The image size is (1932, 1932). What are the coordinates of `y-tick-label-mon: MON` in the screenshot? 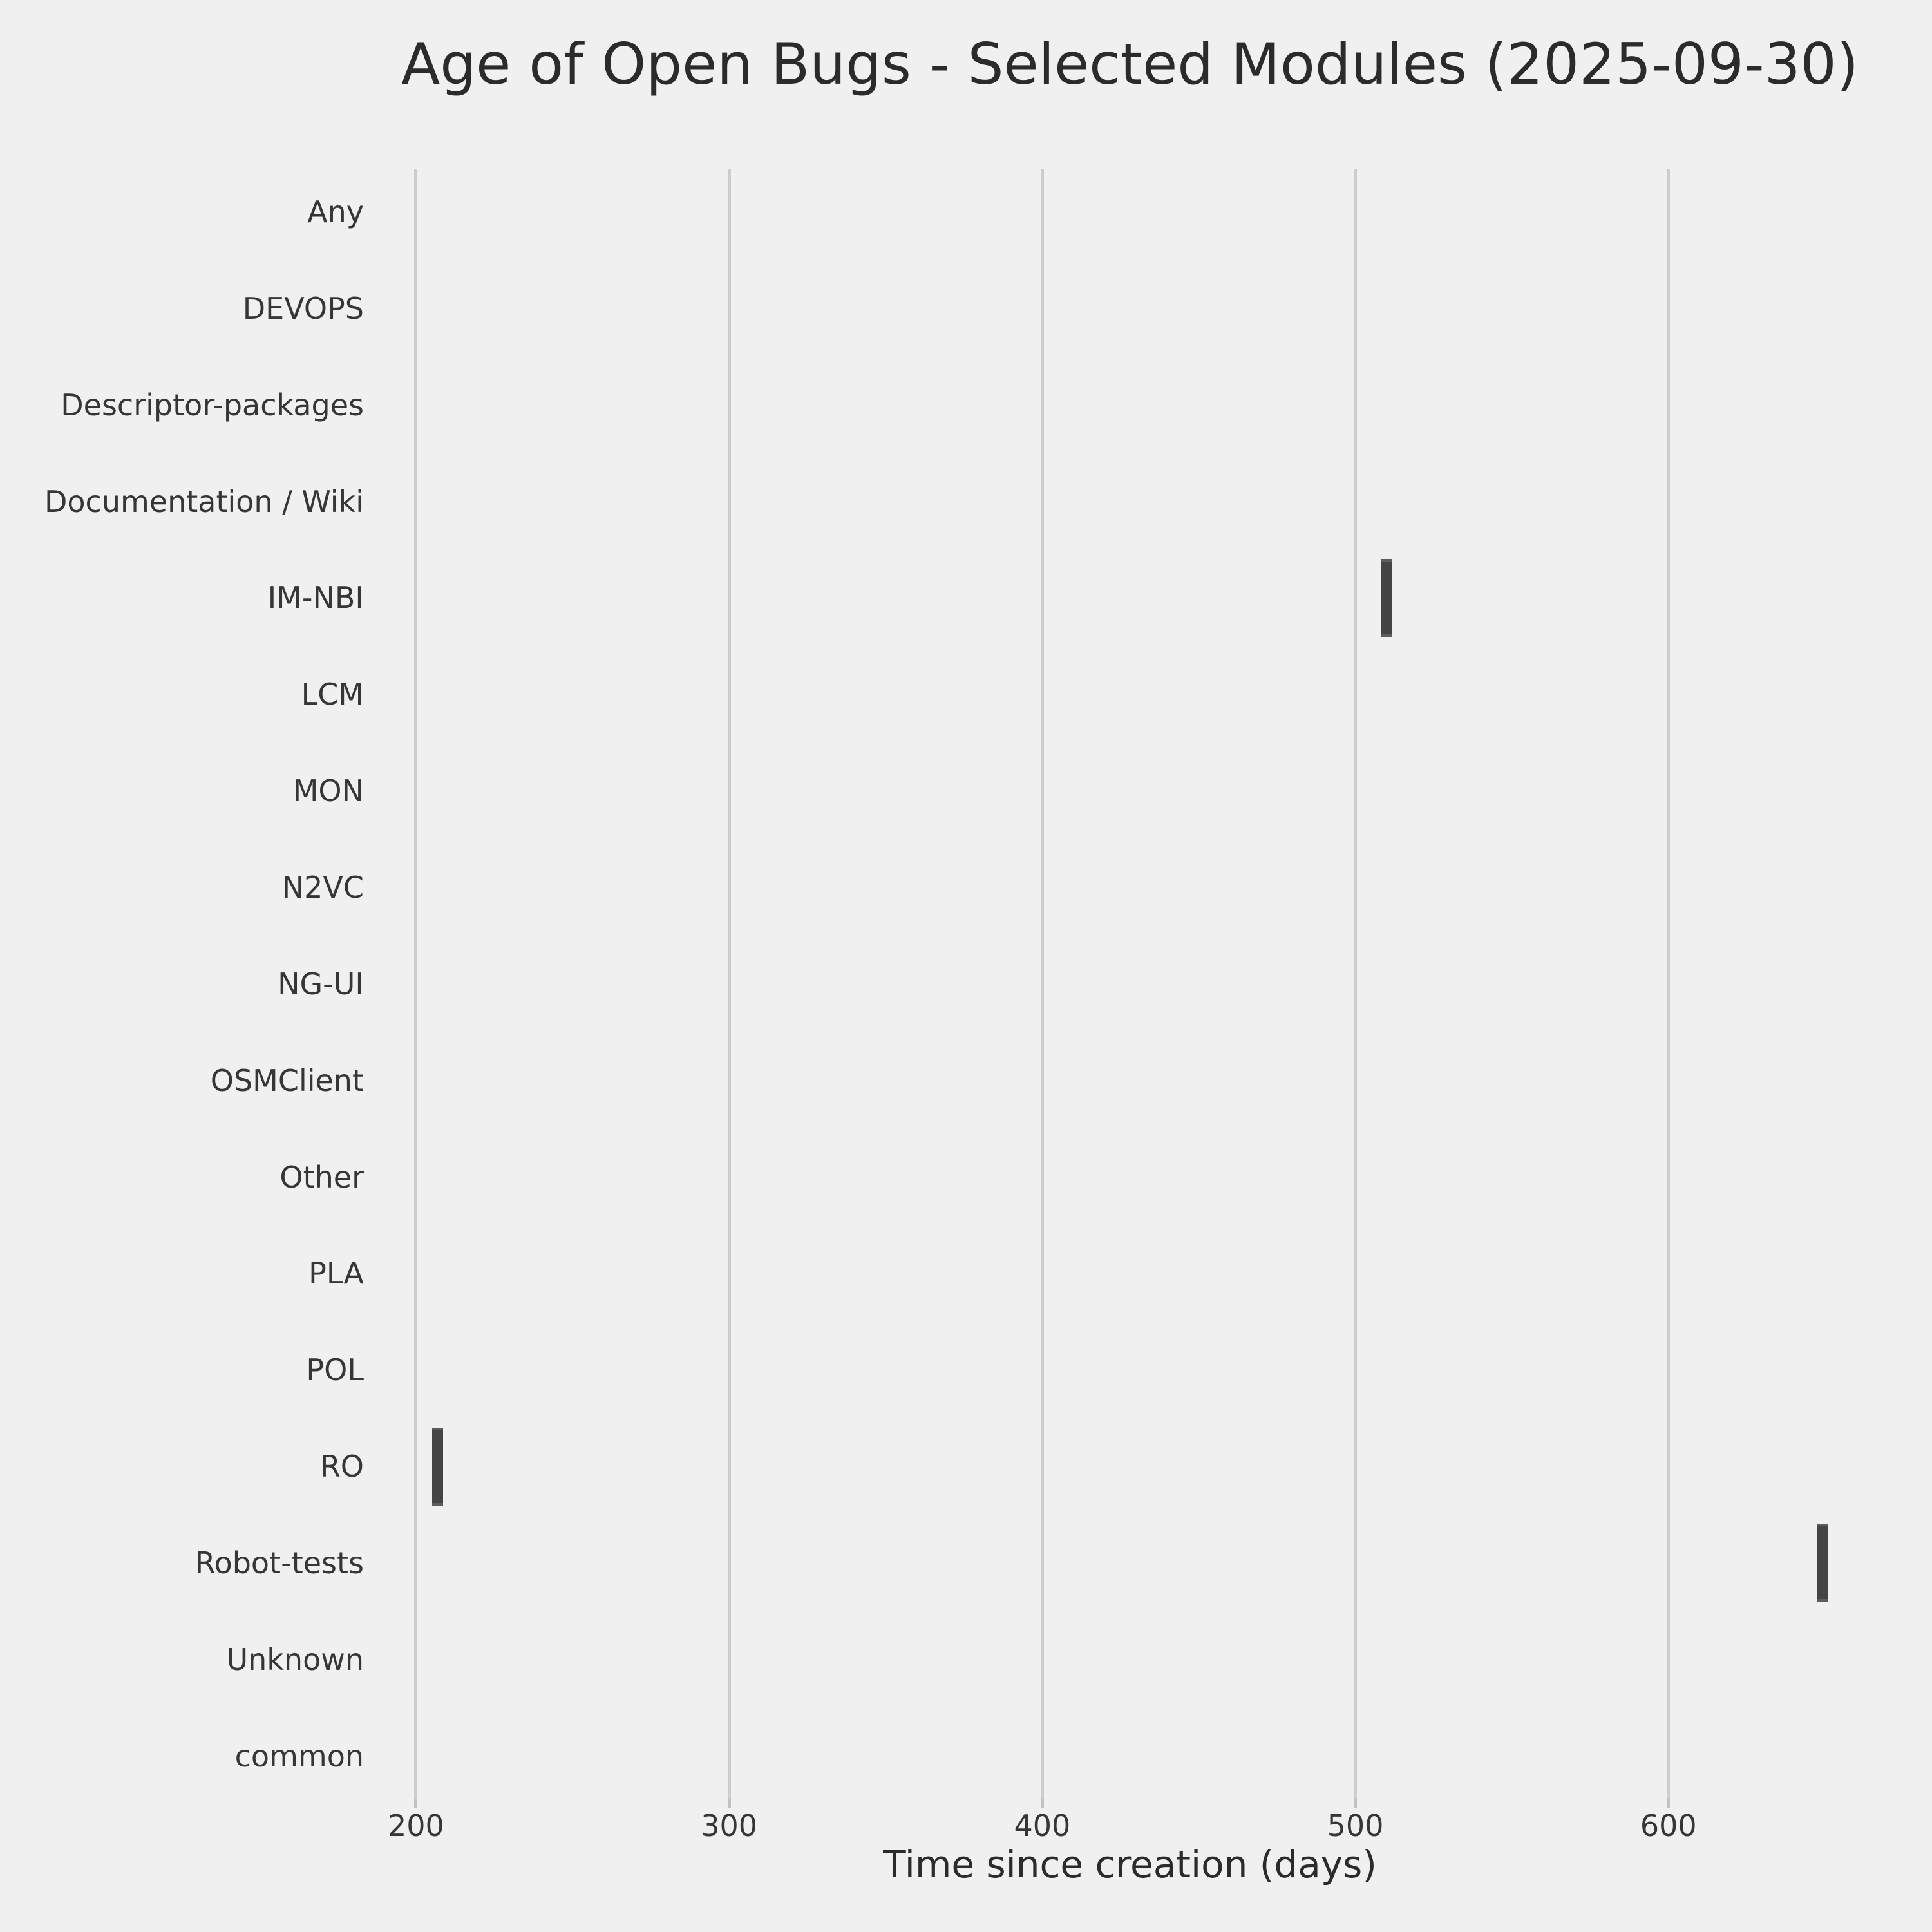 It's located at (328, 791).